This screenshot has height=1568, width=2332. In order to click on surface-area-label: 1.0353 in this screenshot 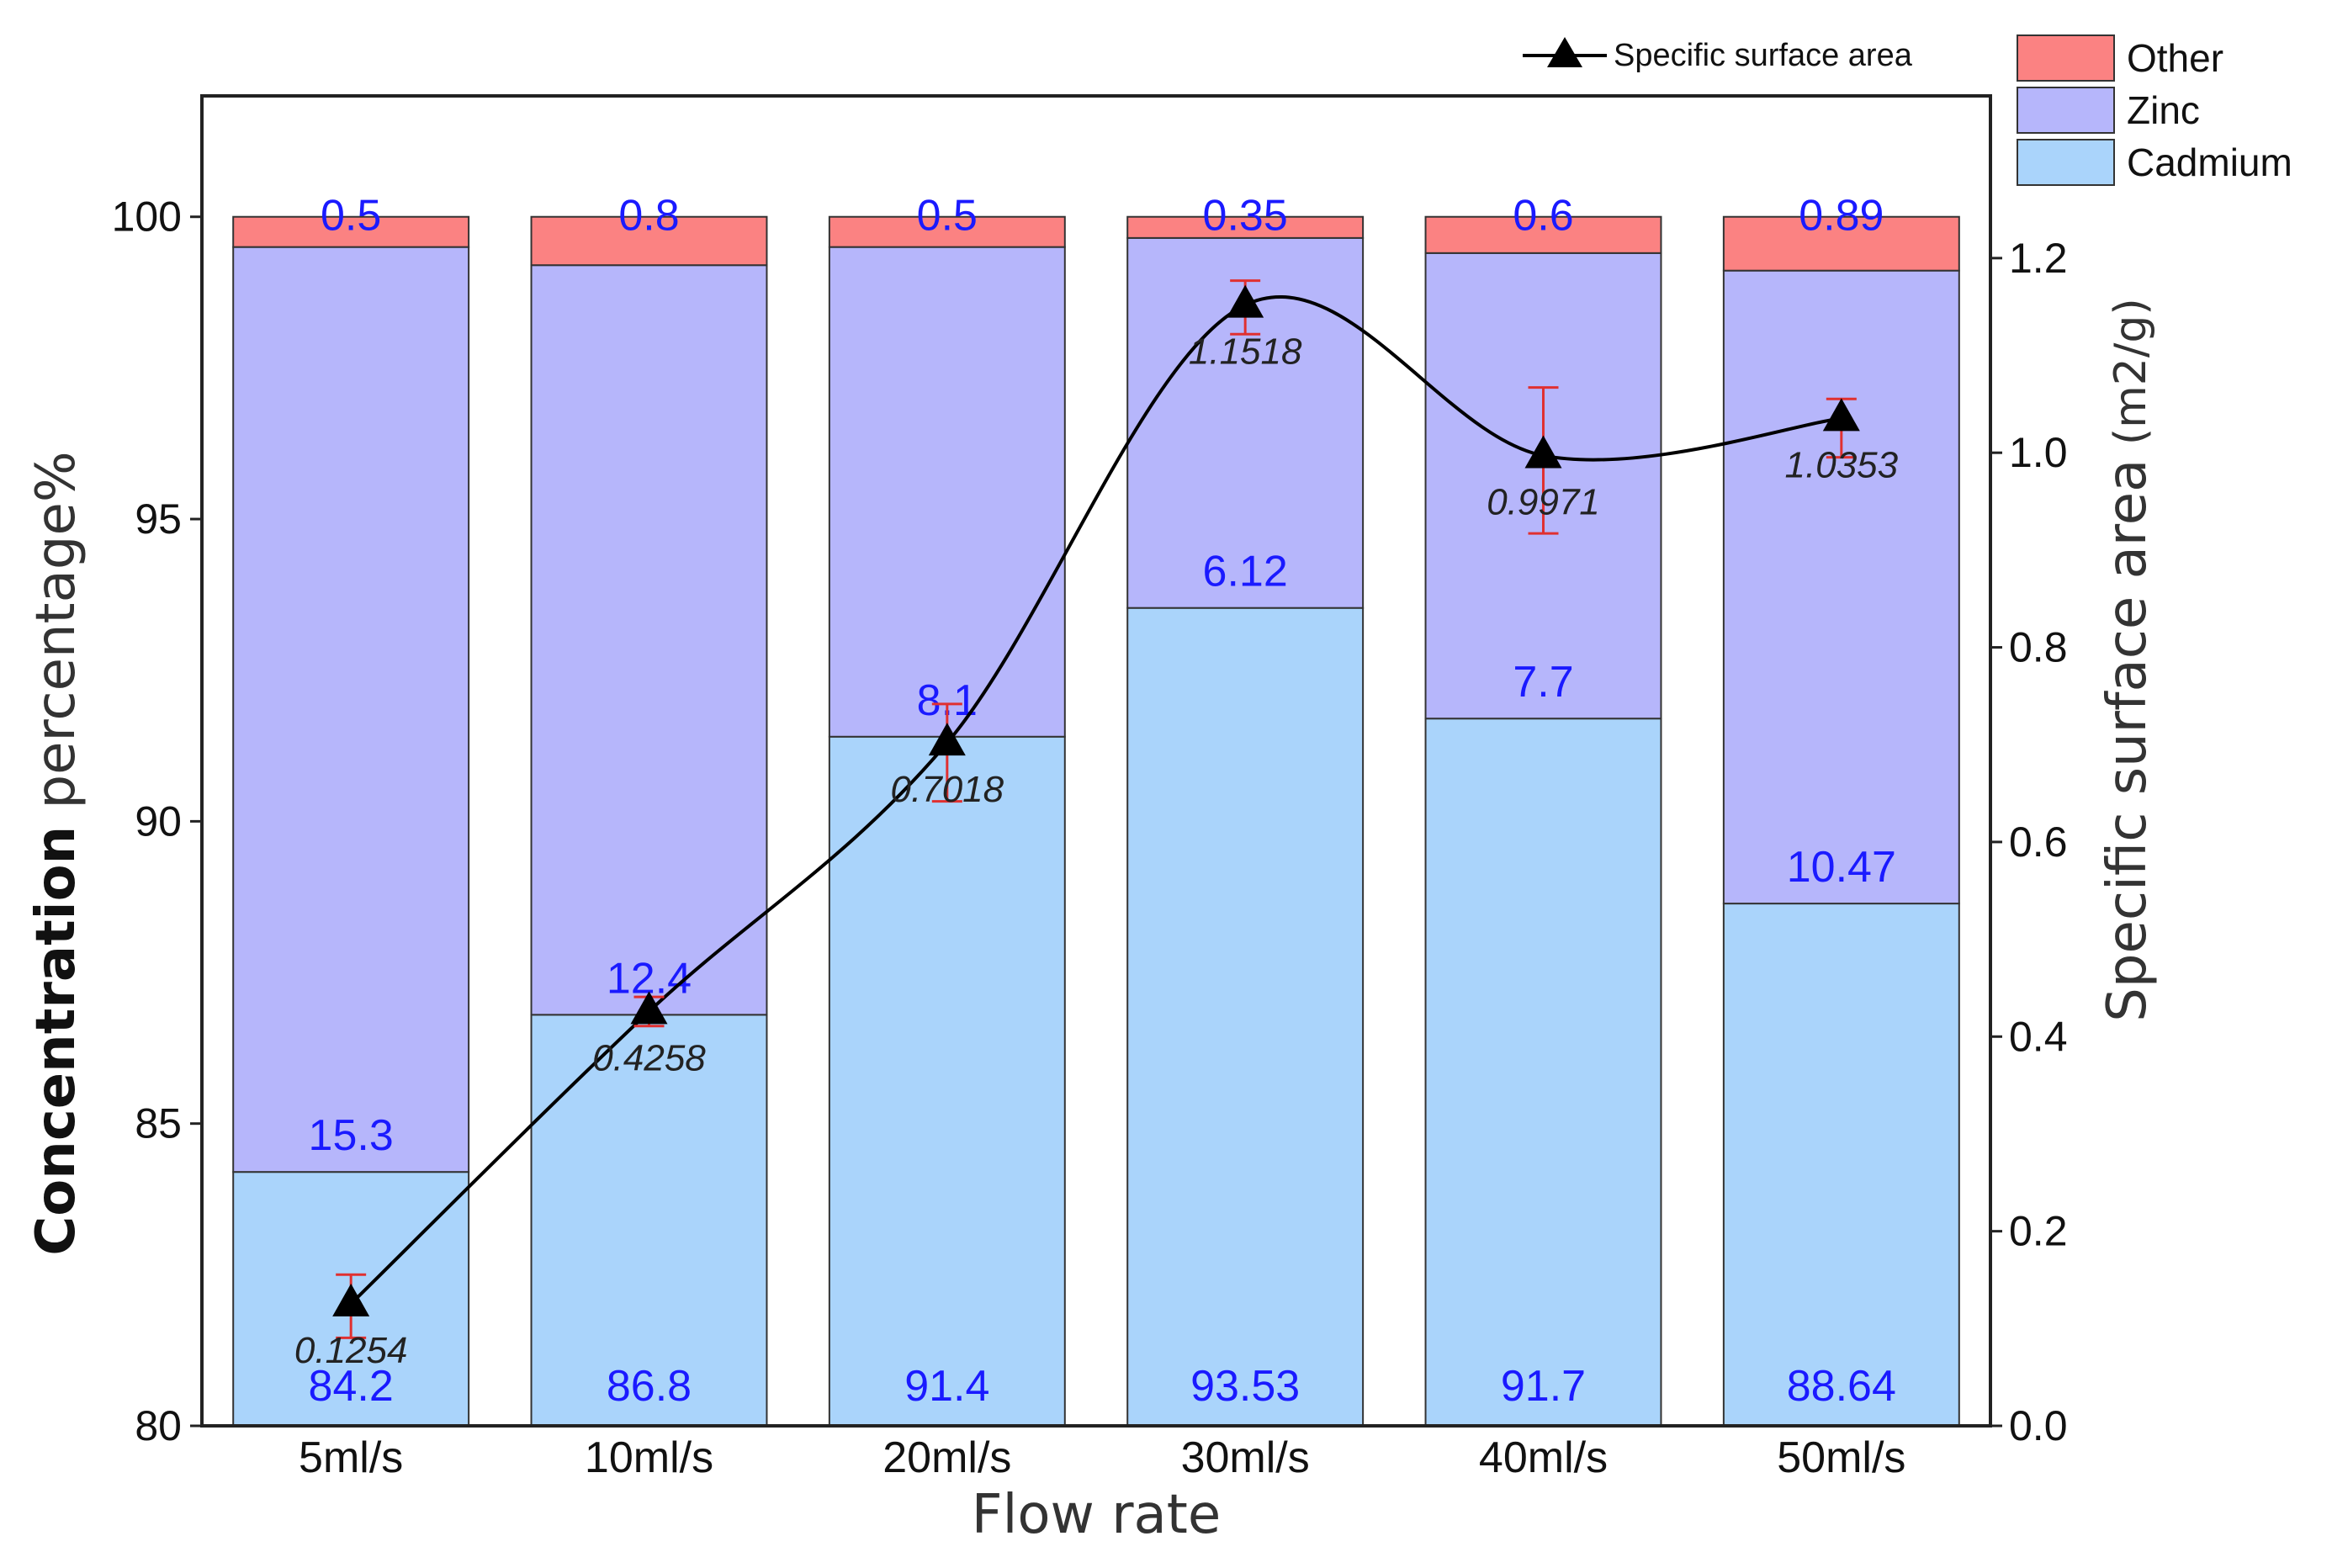, I will do `click(1842, 464)`.